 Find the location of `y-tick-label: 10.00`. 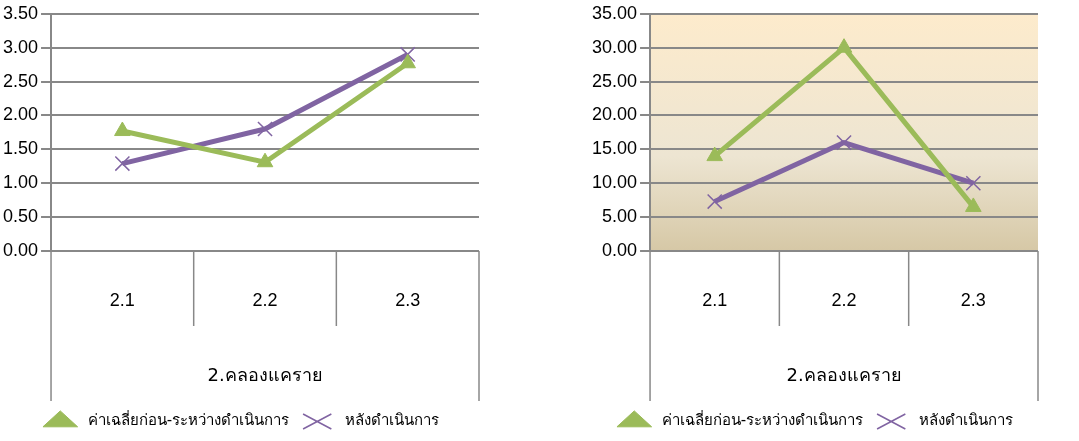

y-tick-label: 10.00 is located at coordinates (615, 182).